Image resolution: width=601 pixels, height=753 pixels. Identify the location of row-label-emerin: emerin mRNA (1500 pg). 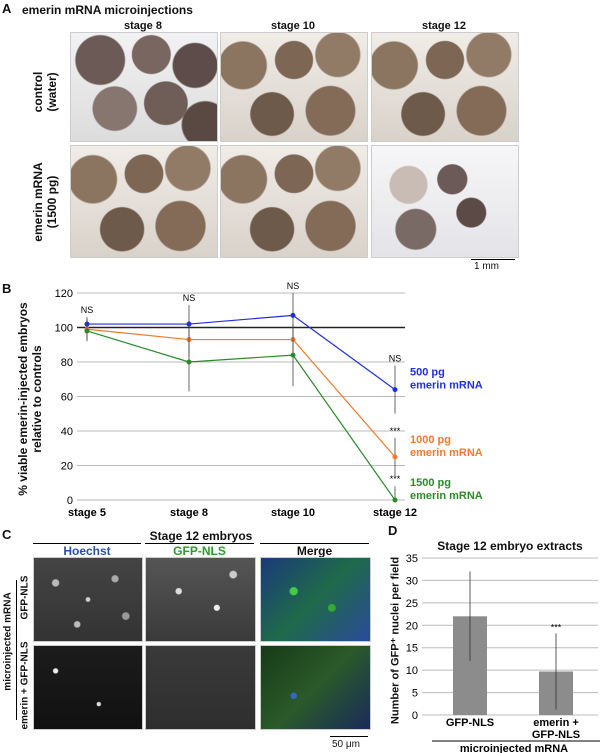
(45, 202).